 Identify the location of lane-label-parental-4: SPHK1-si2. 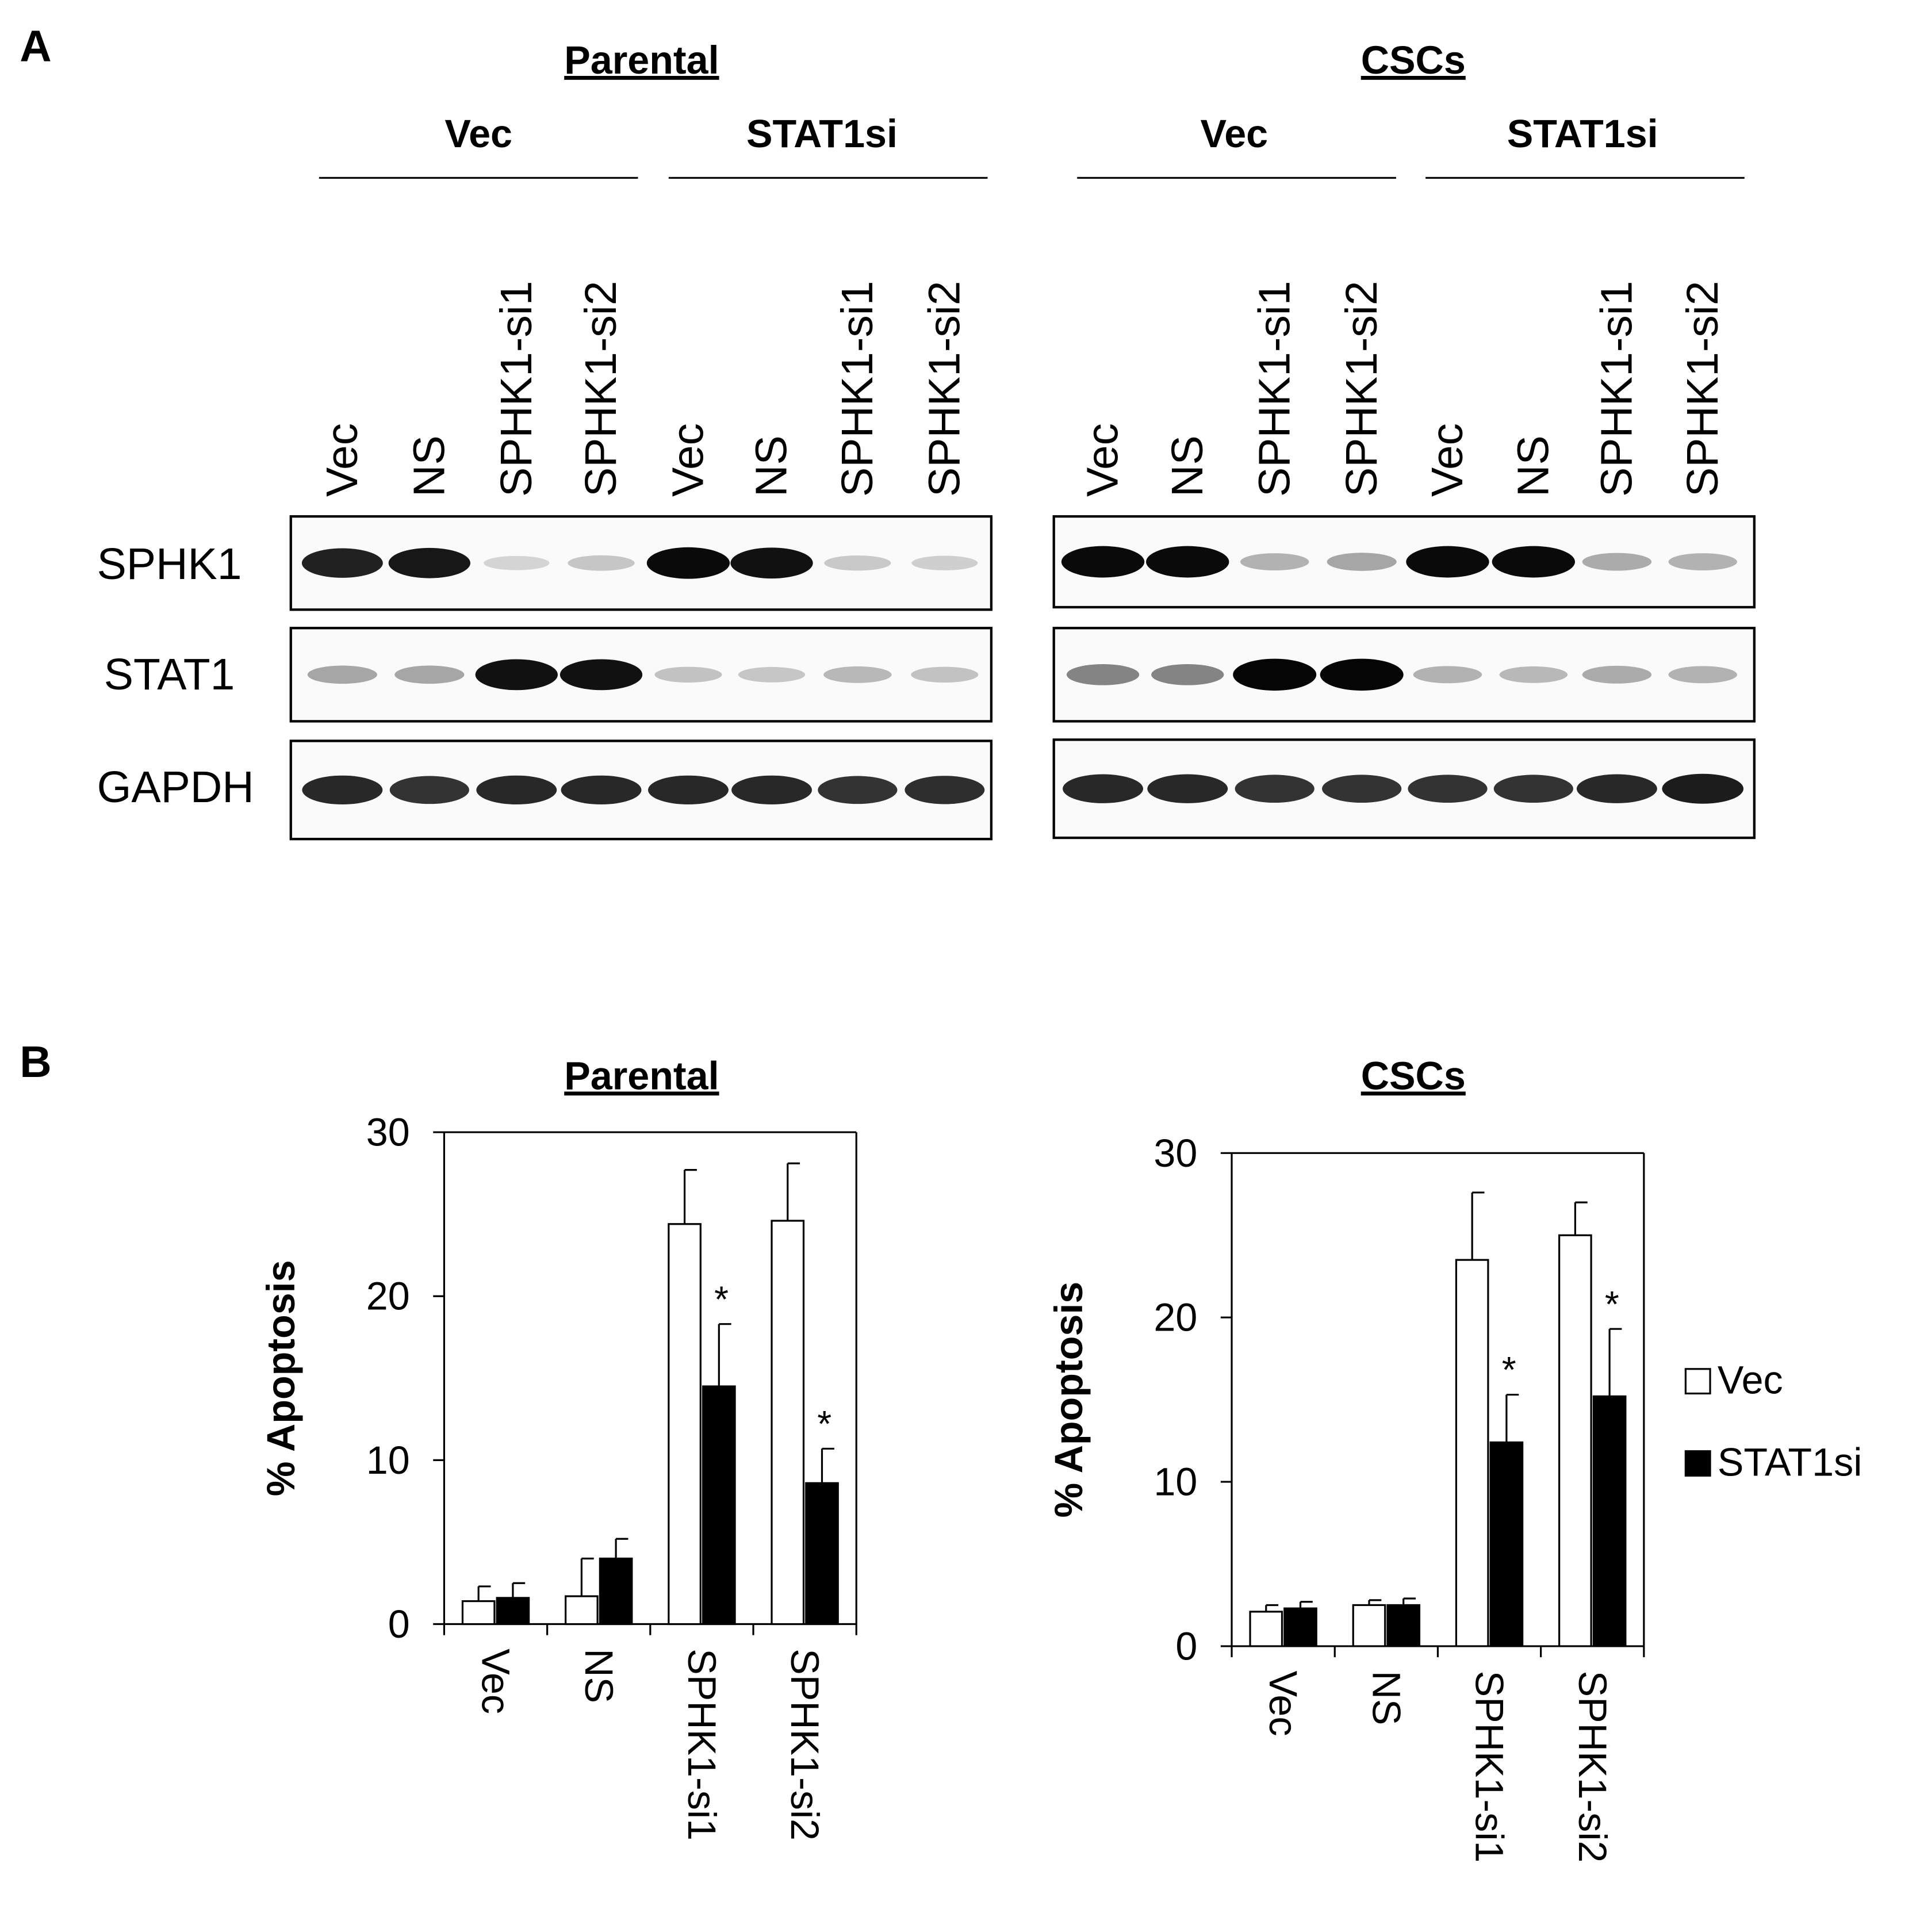
(601, 389).